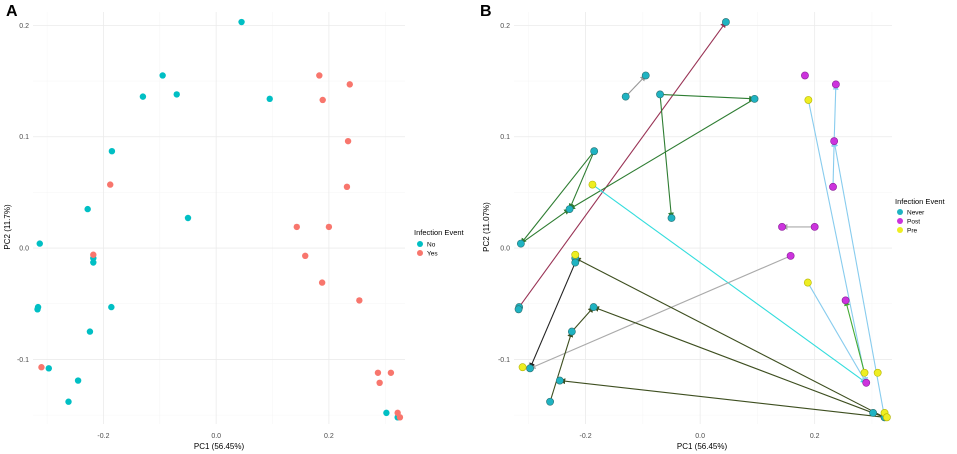  I want to click on legend-swatch-pre, so click(900, 230).